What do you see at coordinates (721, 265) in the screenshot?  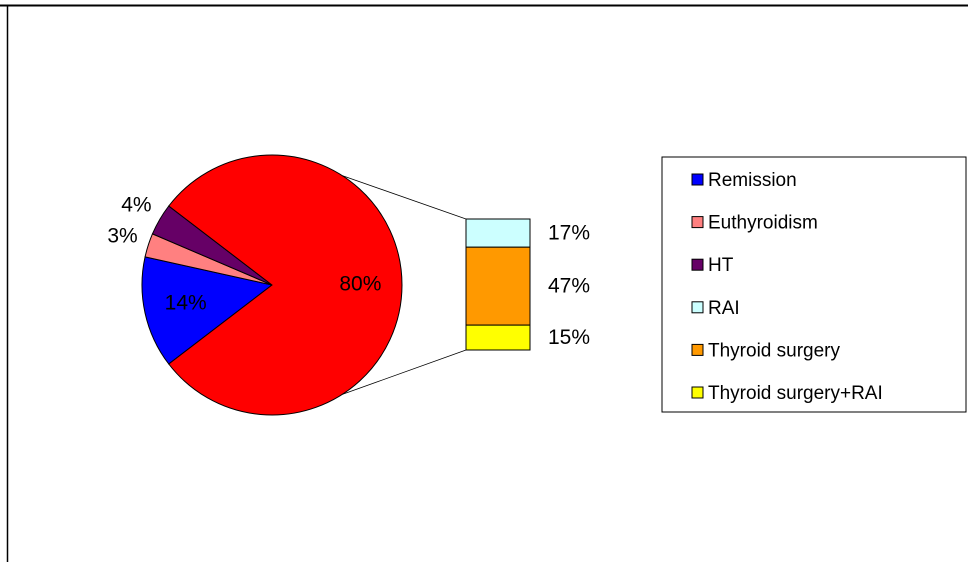 I see `legend-label: HT` at bounding box center [721, 265].